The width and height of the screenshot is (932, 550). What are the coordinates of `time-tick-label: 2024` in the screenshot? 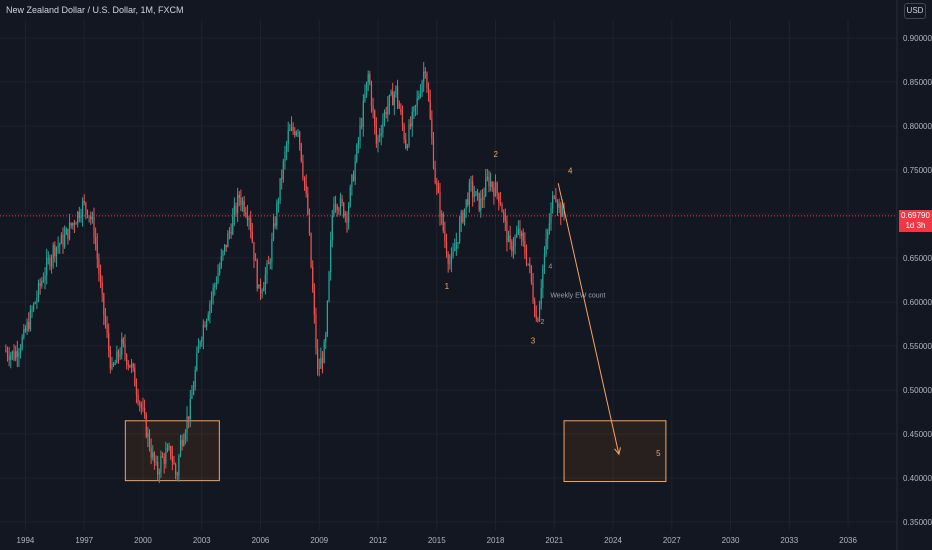 It's located at (613, 540).